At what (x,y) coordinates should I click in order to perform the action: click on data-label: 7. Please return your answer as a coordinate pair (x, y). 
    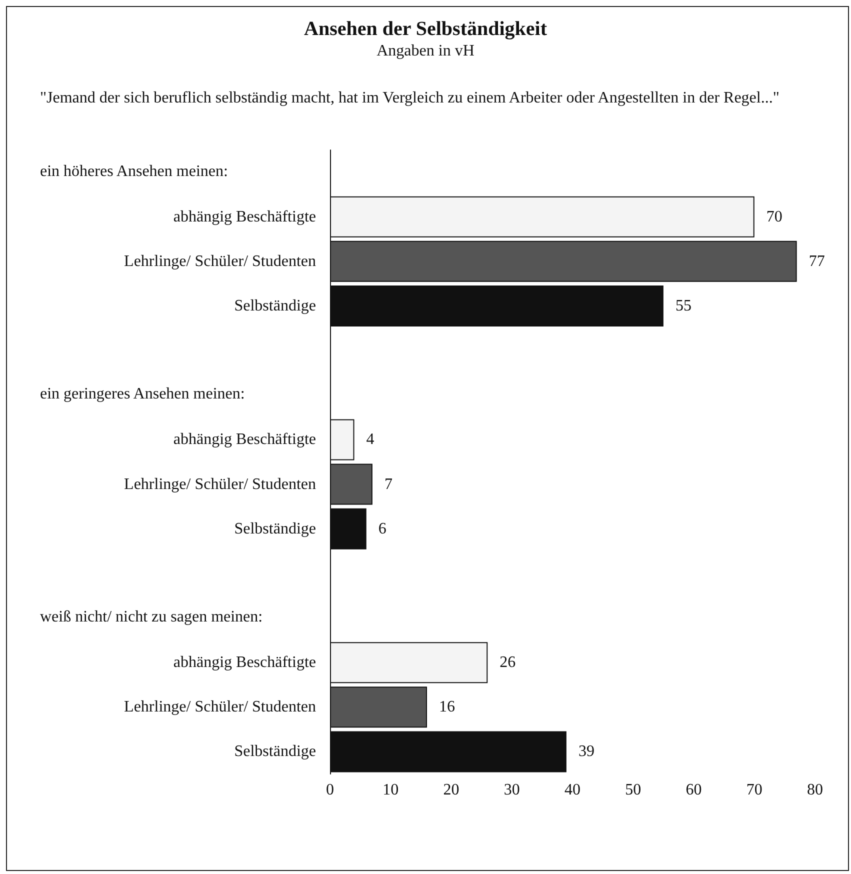
    Looking at the image, I should click on (388, 484).